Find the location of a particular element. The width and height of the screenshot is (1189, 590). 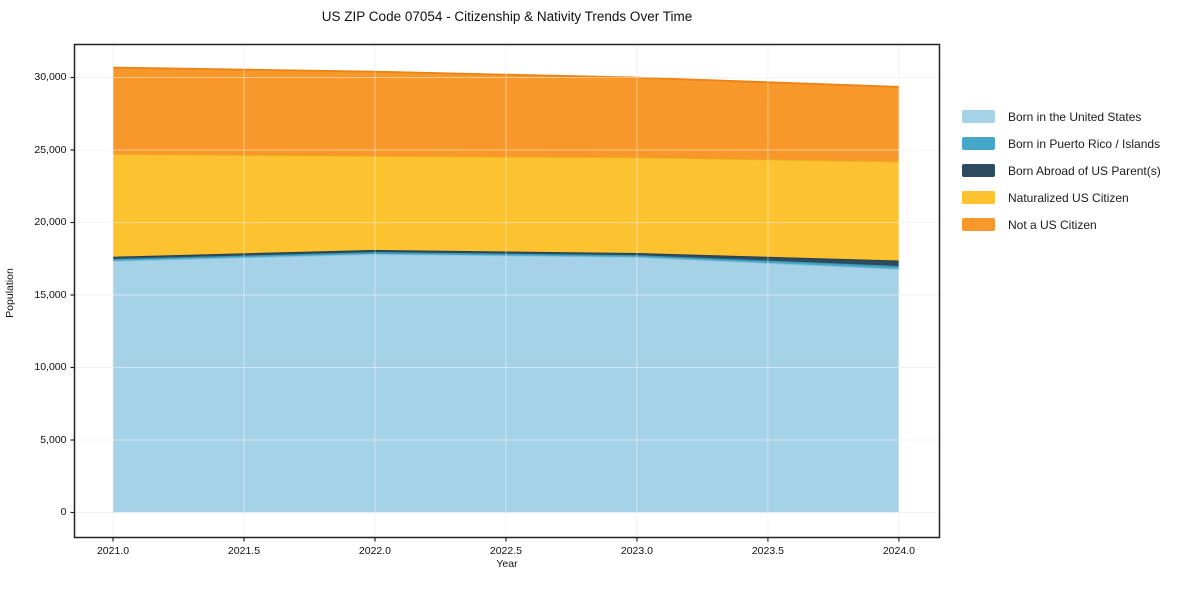

legend-item: Born Abroad of US Parent(s) is located at coordinates (1061, 170).